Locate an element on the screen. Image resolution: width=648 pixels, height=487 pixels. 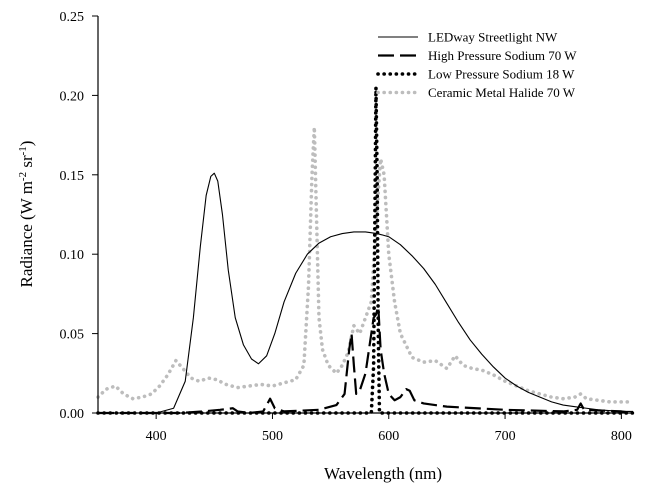
y-tick-label-0: 0.00 is located at coordinates (72, 414).